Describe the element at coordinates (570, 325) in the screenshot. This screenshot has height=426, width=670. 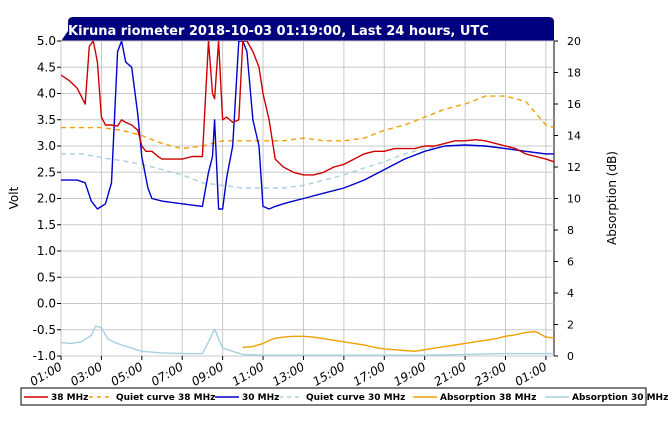
I see `y2-tick-label: 2` at that location.